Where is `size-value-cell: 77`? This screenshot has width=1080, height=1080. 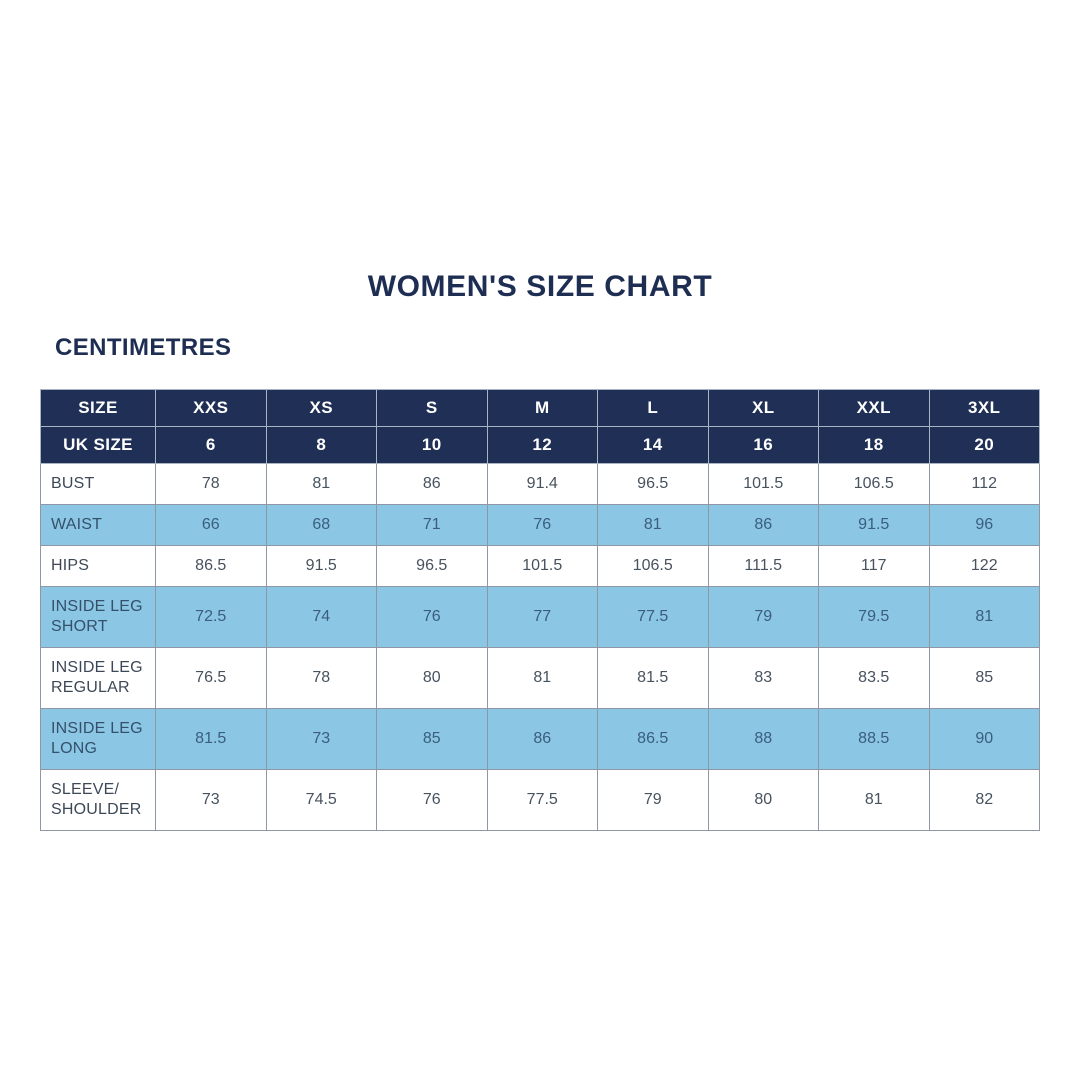 size-value-cell: 77 is located at coordinates (542, 617).